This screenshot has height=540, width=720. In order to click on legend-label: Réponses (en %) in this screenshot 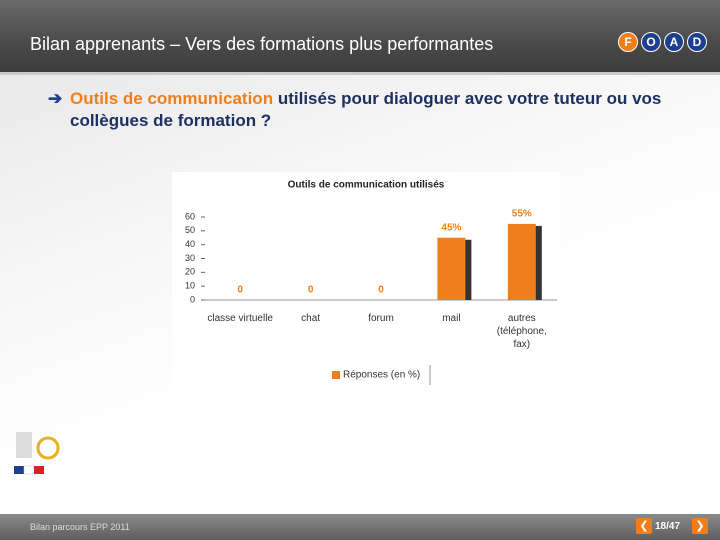, I will do `click(381, 375)`.